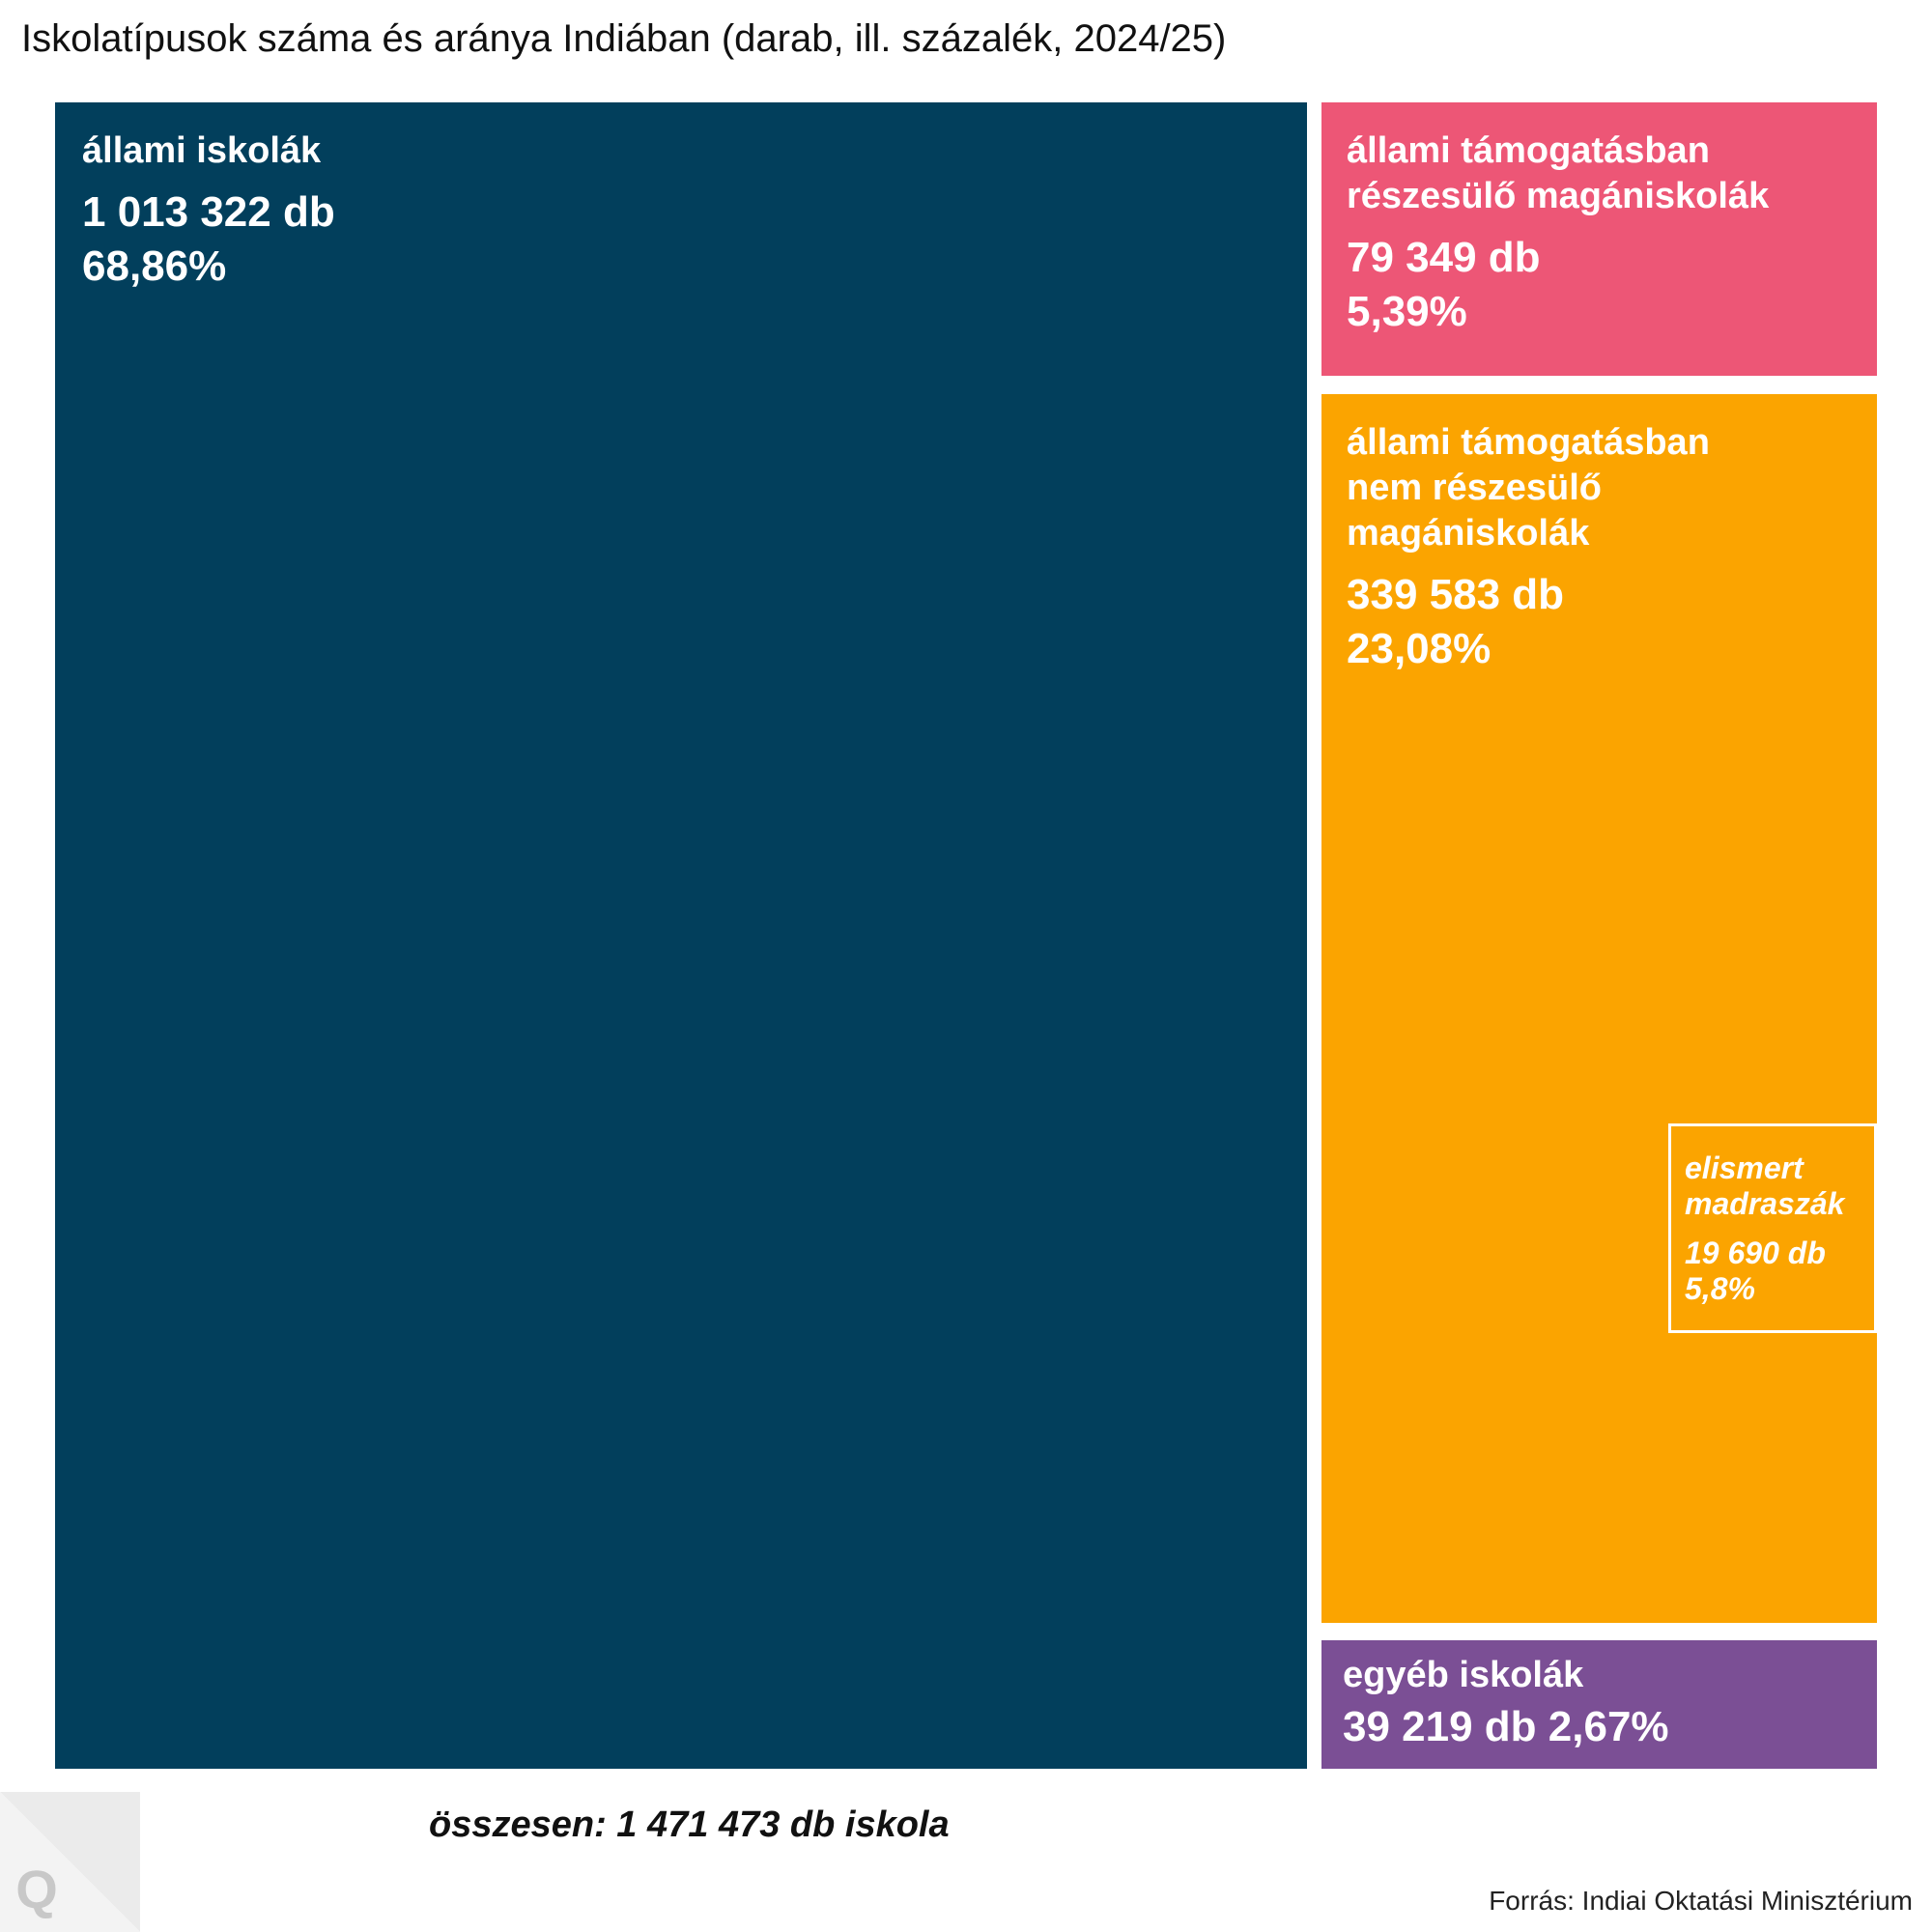  What do you see at coordinates (689, 1824) in the screenshot?
I see `total-label: összesen: 1 471 473 db iskola` at bounding box center [689, 1824].